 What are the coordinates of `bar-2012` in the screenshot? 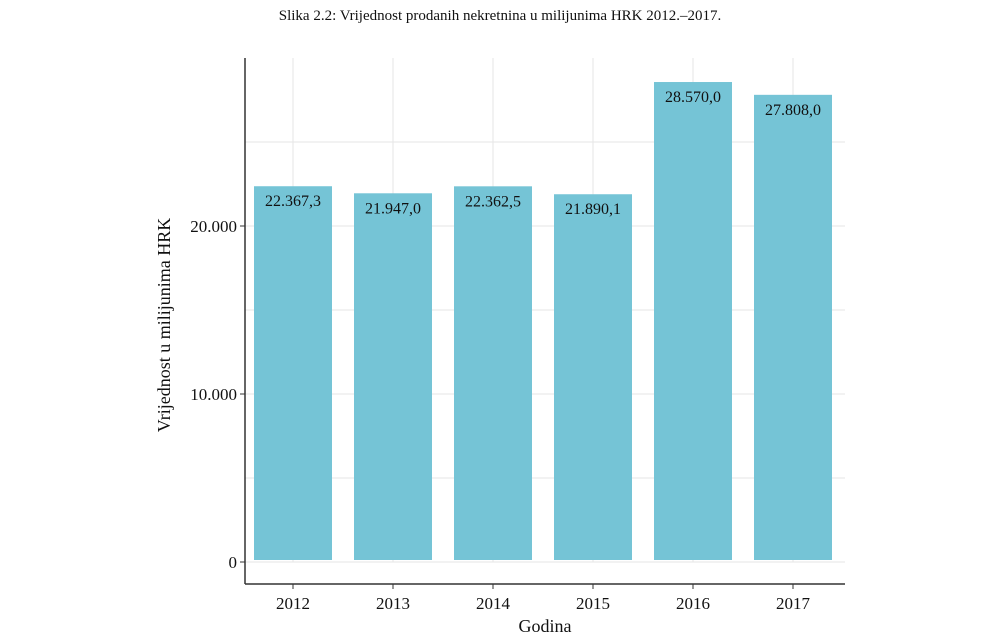 It's located at (293, 373).